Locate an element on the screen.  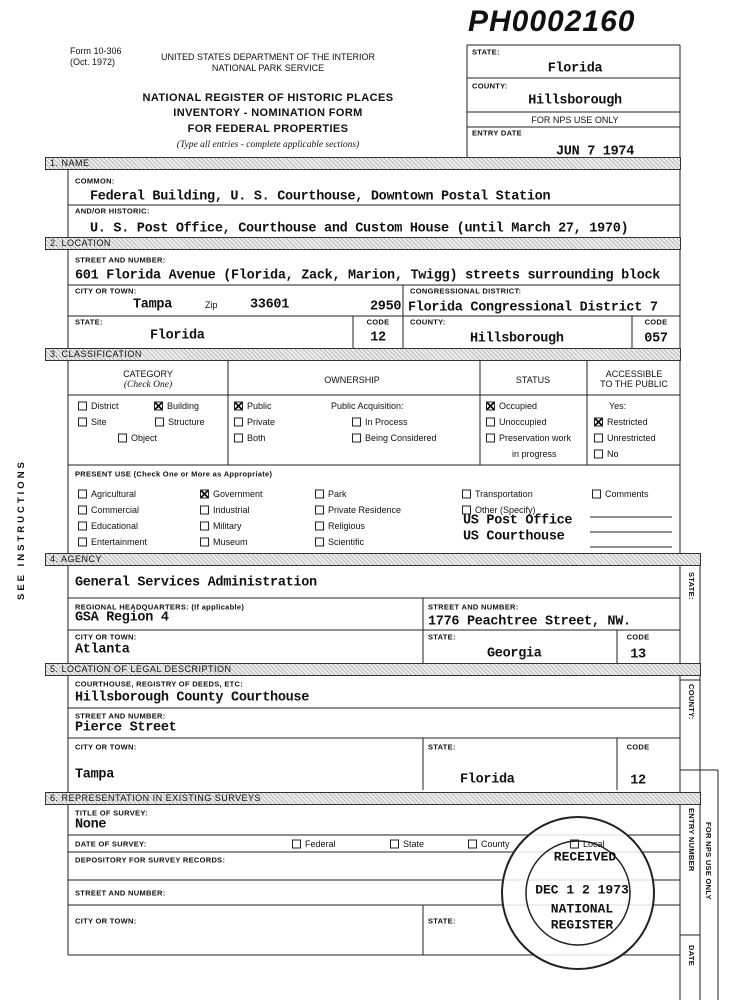
checkbox-label: Both is located at coordinates (256, 438).